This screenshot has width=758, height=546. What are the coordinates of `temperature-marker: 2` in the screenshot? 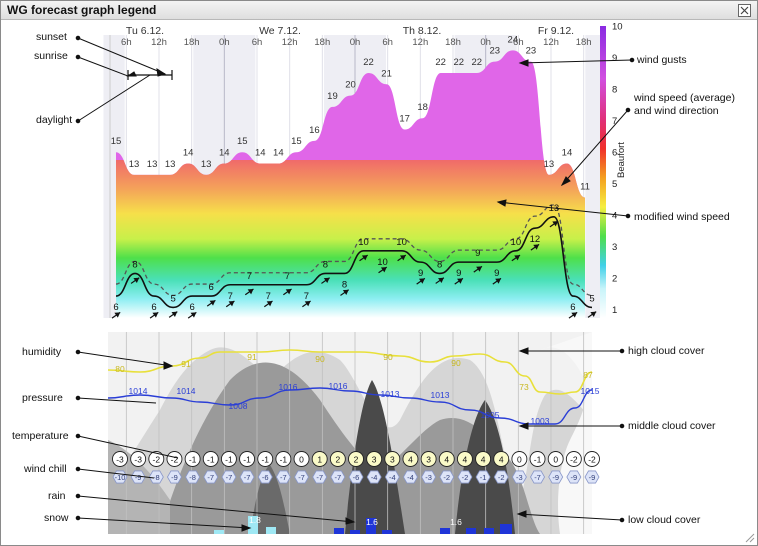 It's located at (337, 459).